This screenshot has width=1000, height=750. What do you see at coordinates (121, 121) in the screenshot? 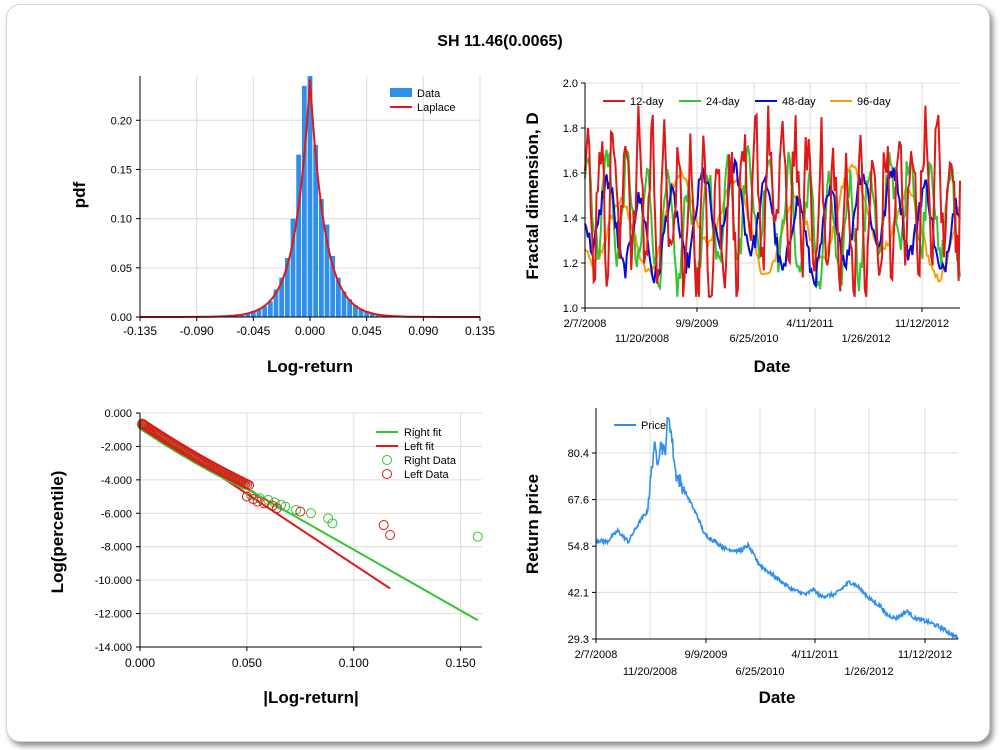
I see `y-tick-label: 0.20` at bounding box center [121, 121].